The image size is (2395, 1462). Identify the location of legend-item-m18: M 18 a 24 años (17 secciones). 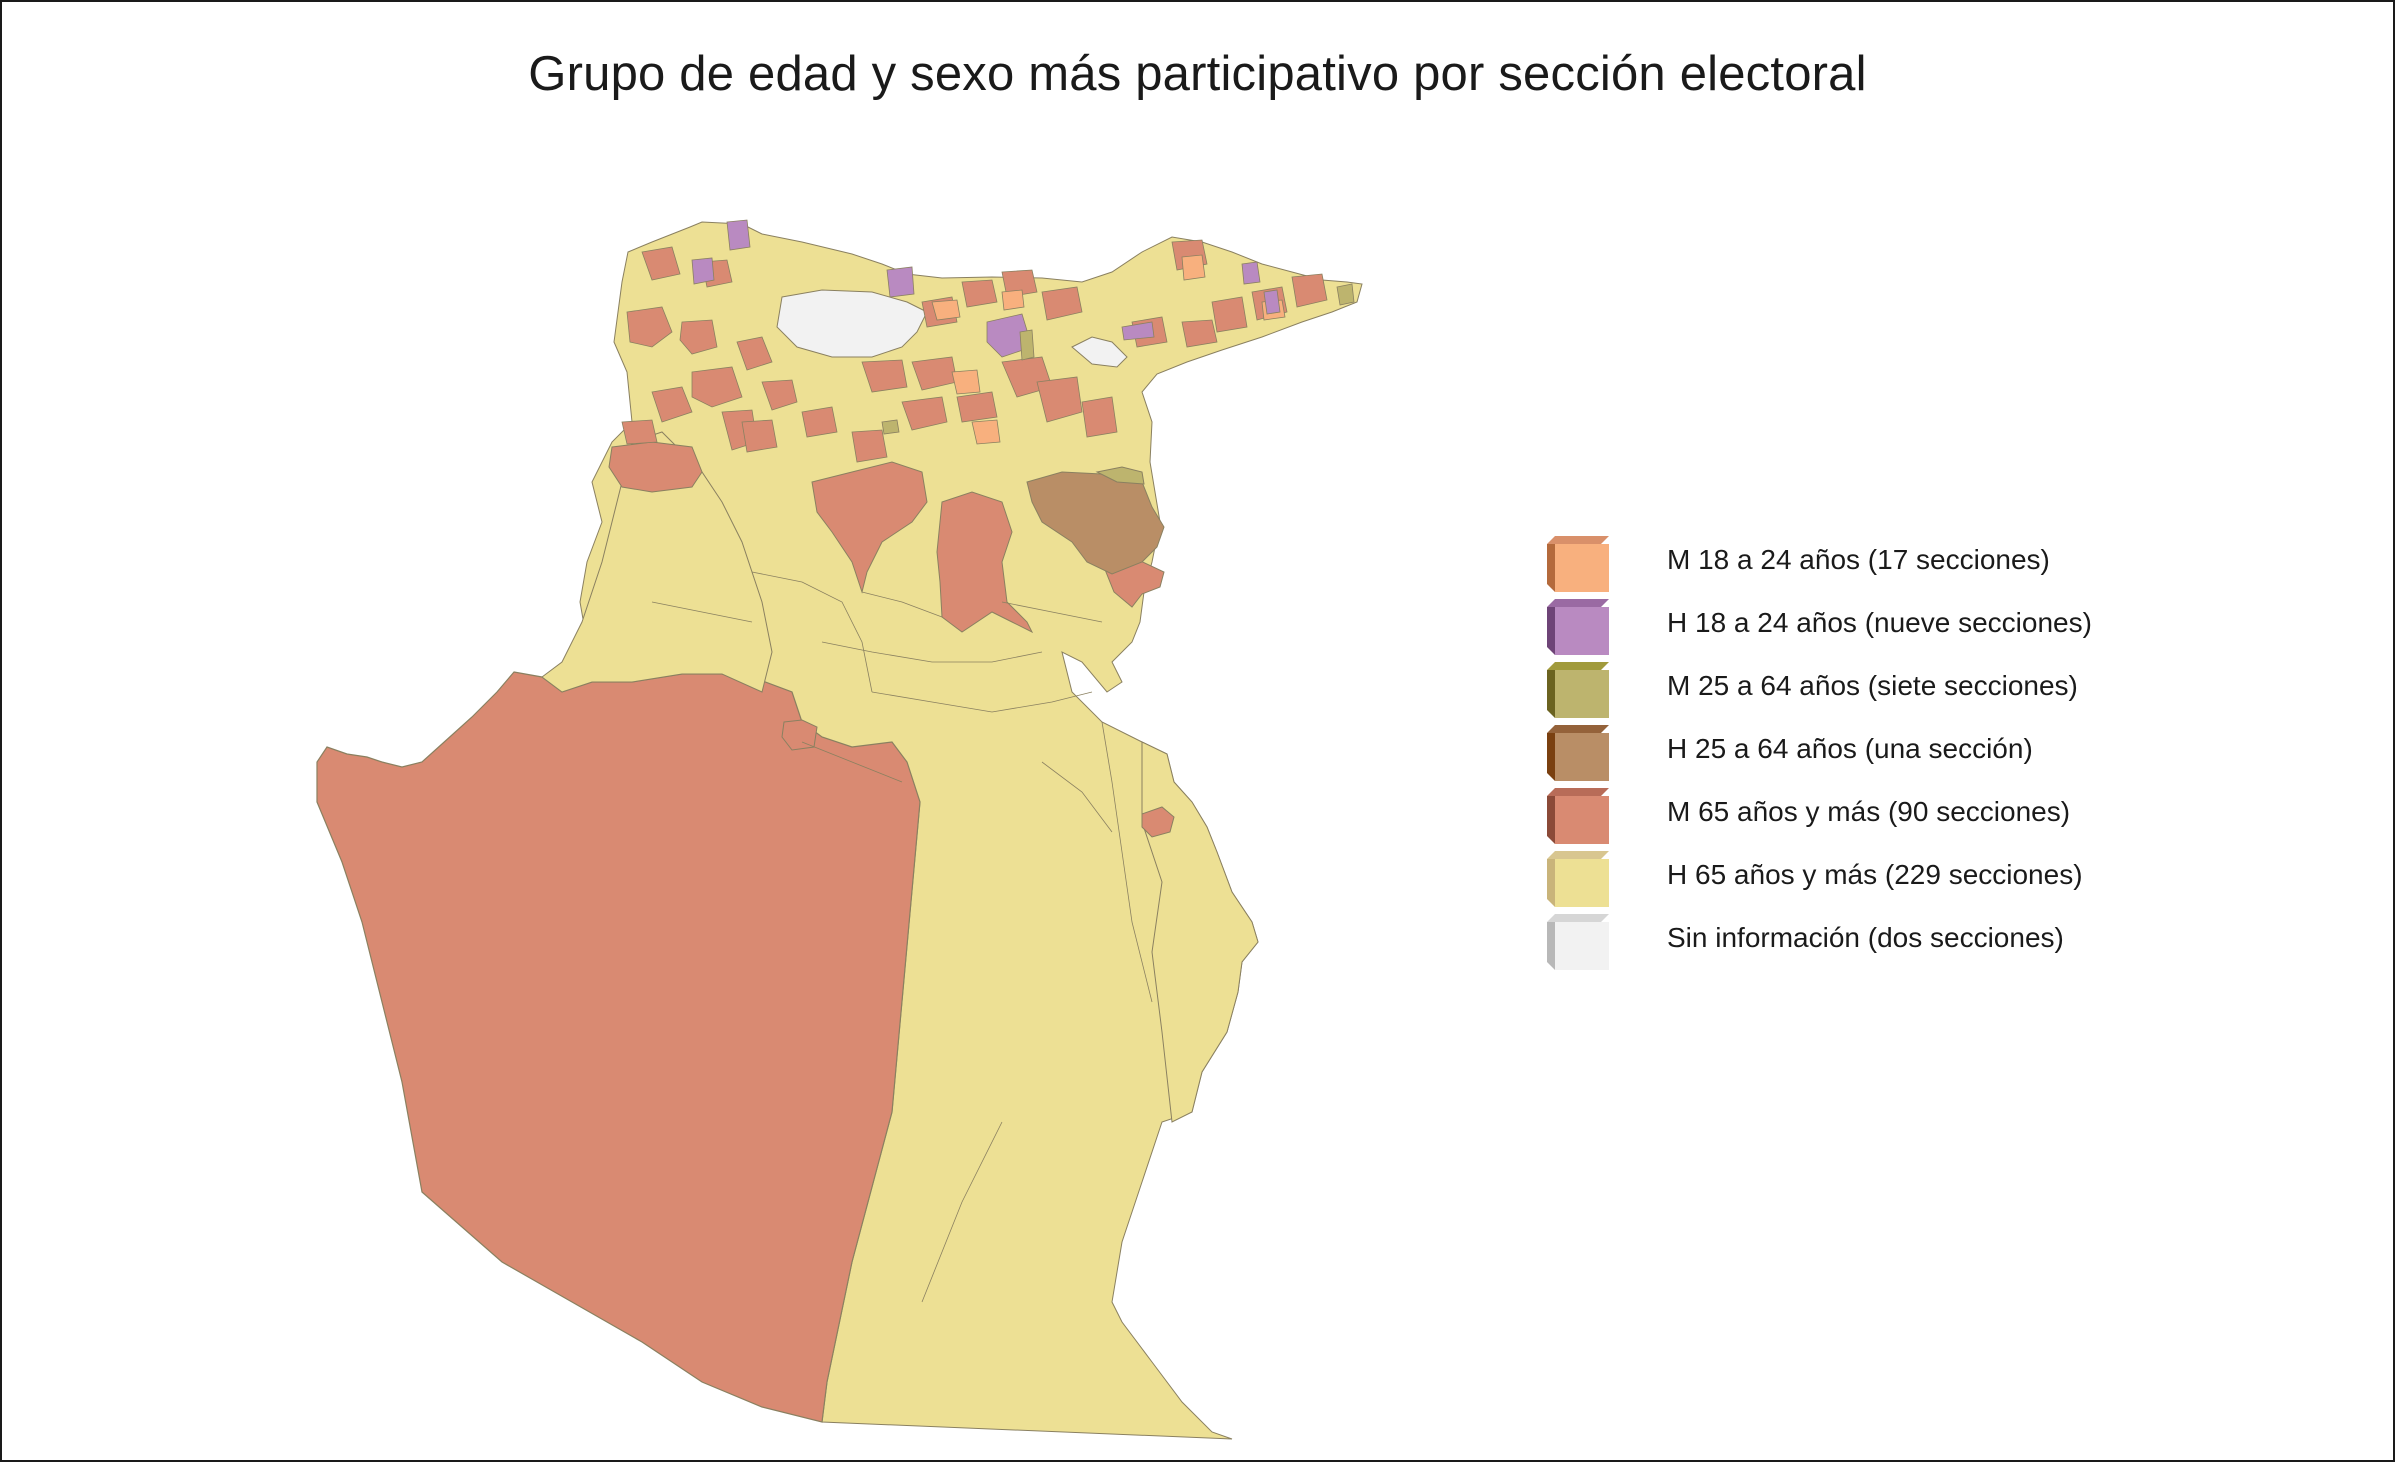
(1897, 563).